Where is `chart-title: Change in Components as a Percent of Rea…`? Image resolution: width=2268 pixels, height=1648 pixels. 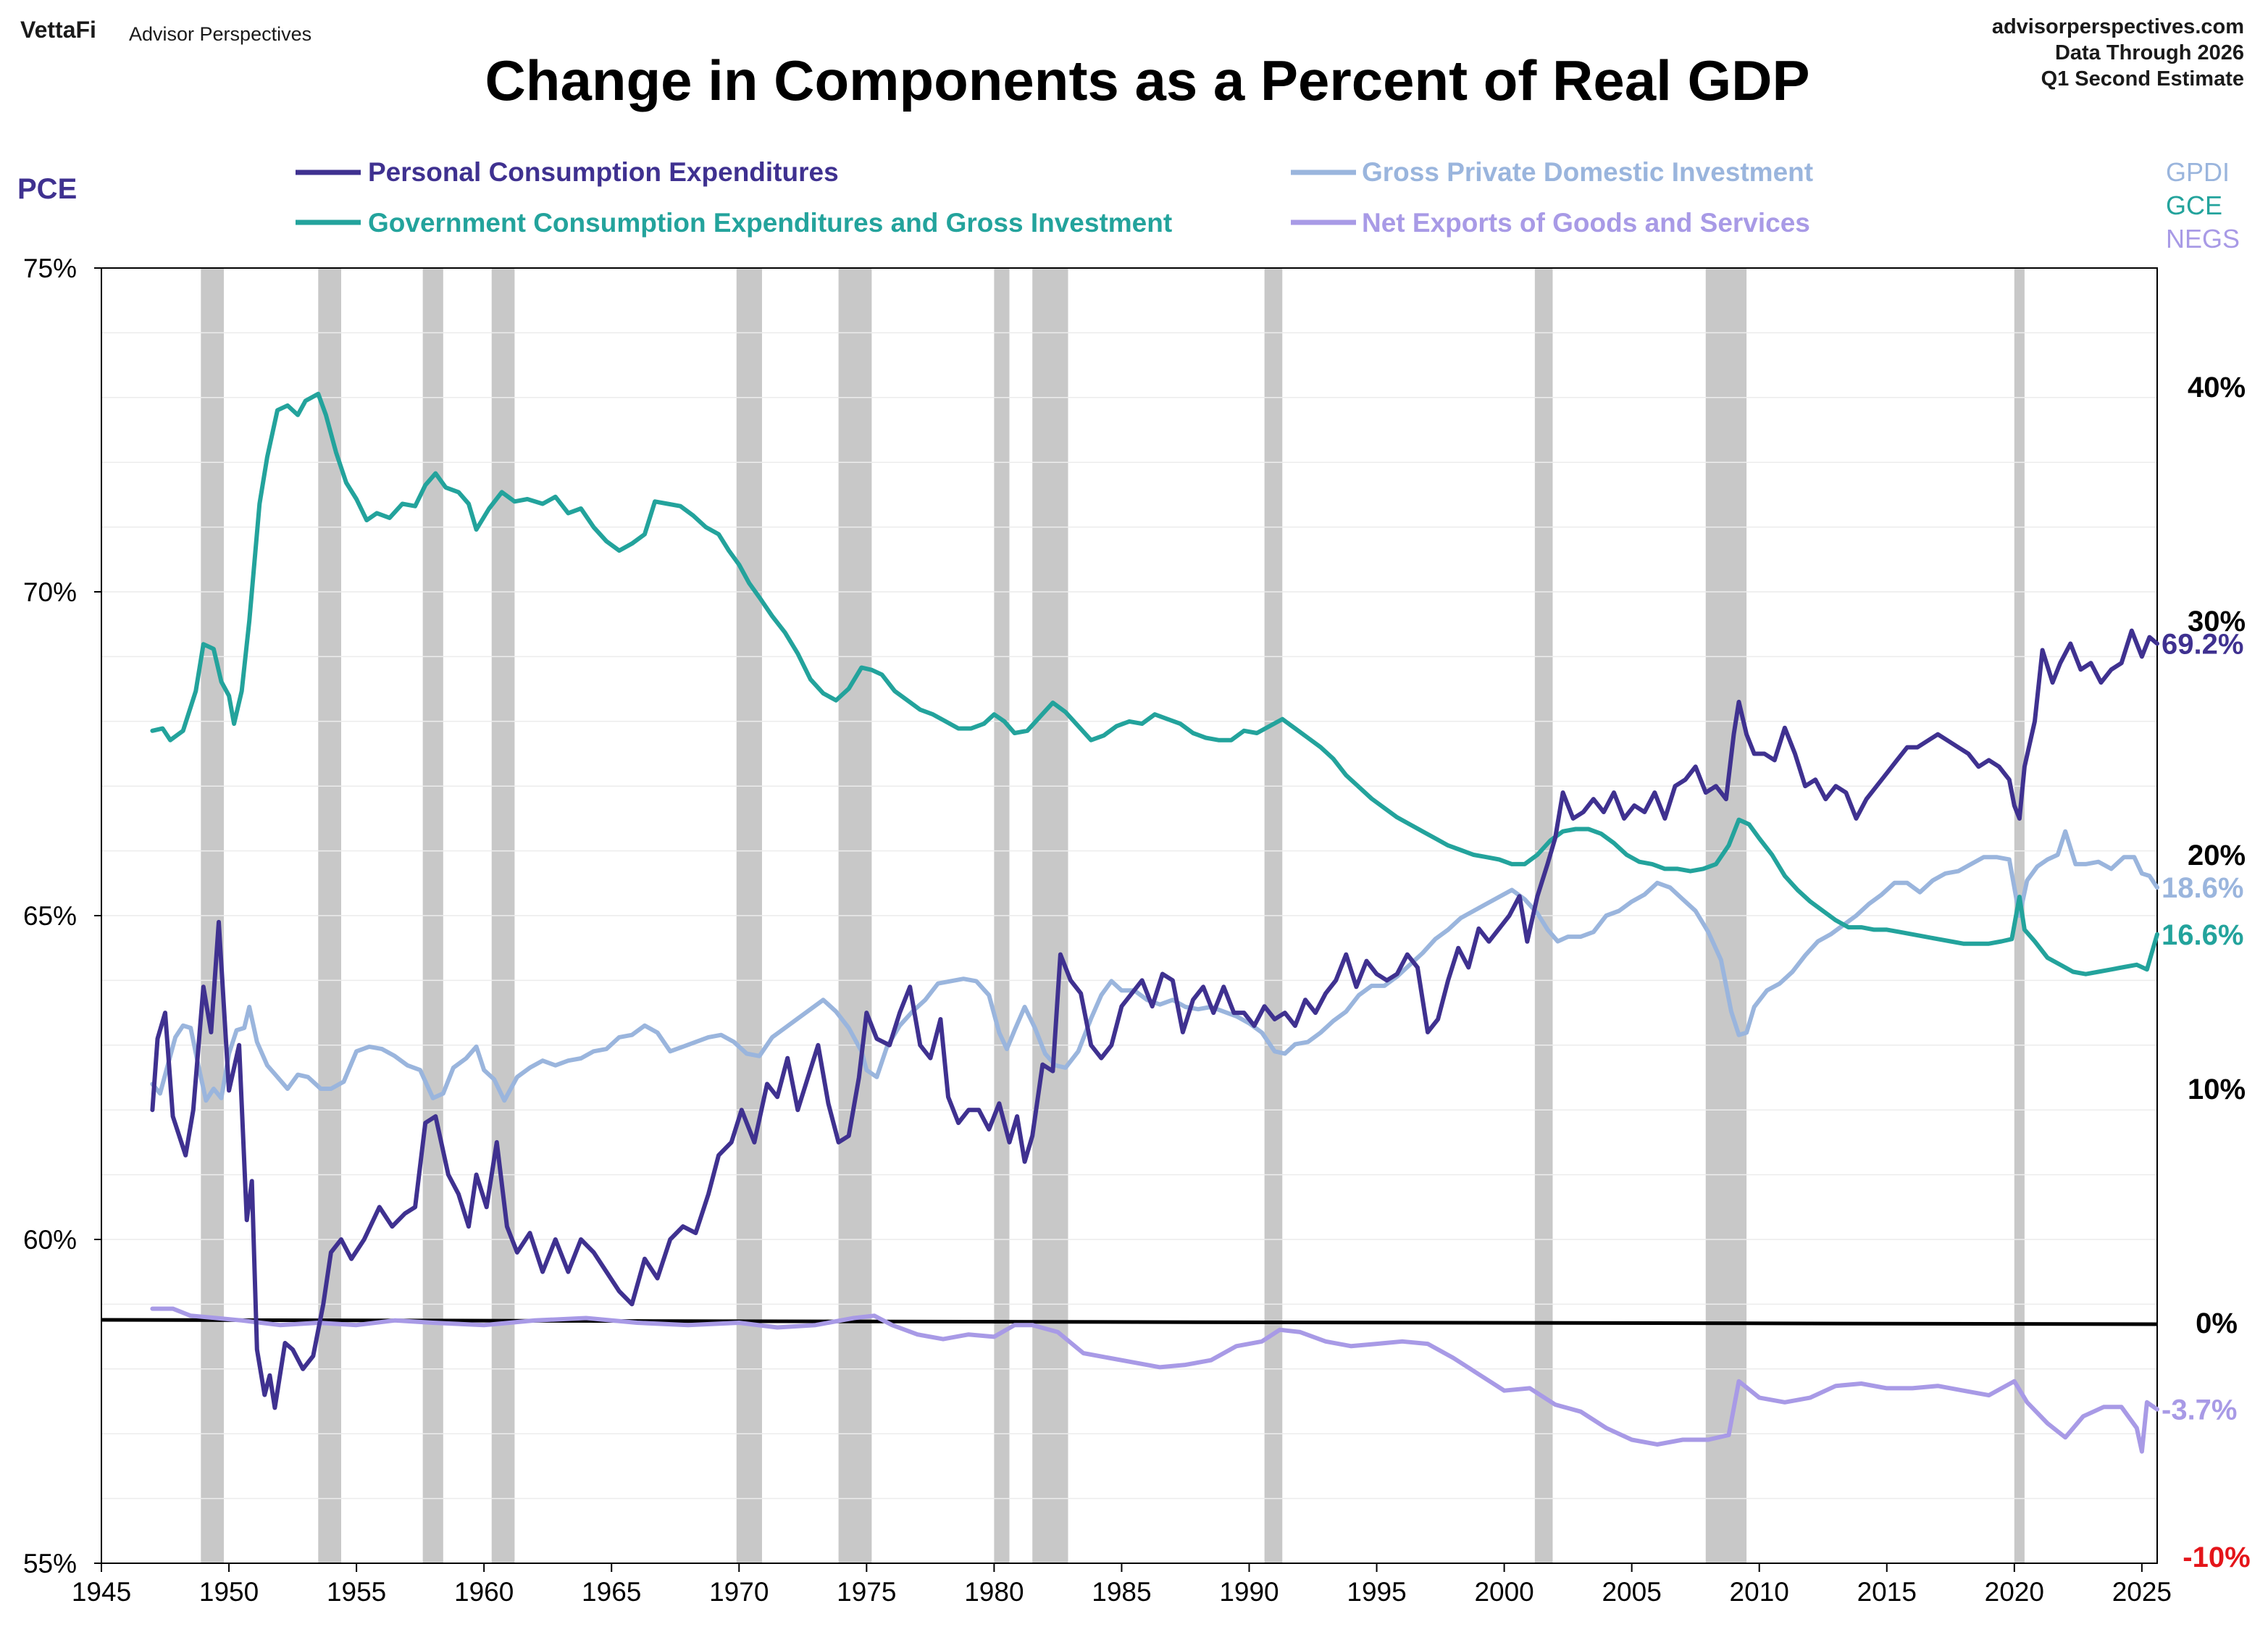 chart-title: Change in Components as a Percent of Rea… is located at coordinates (1147, 80).